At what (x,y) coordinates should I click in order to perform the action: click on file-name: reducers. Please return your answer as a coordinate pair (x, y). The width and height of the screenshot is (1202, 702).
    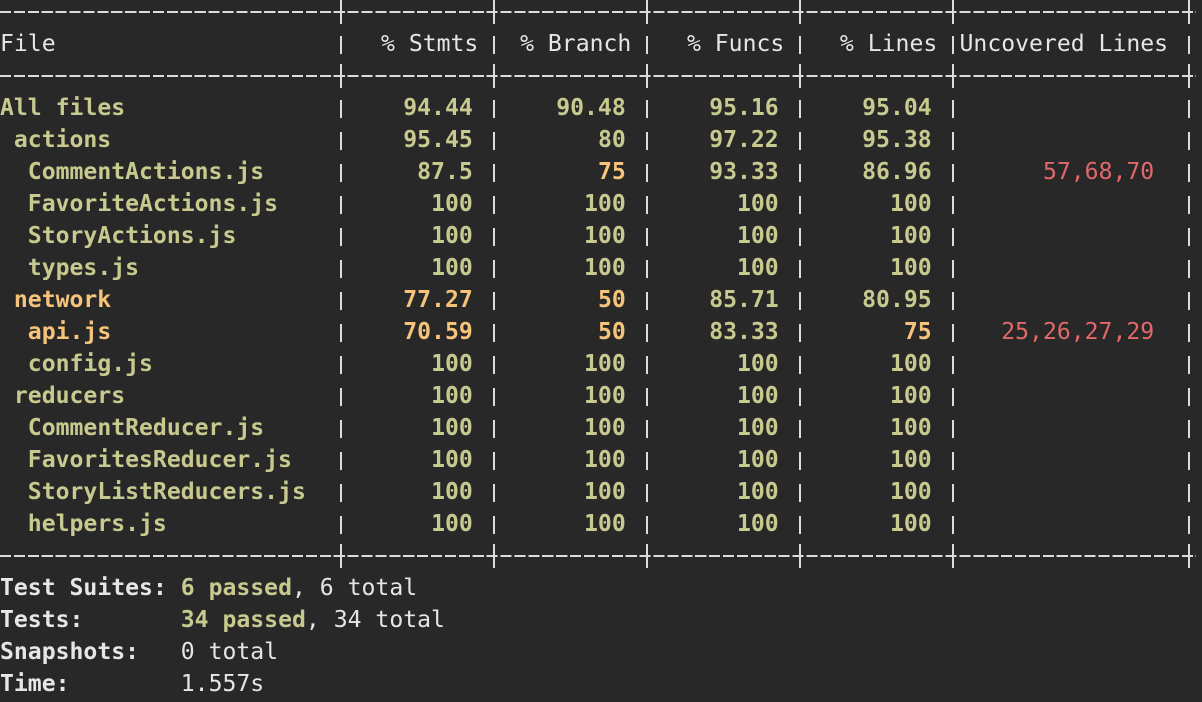
    Looking at the image, I should click on (69, 396).